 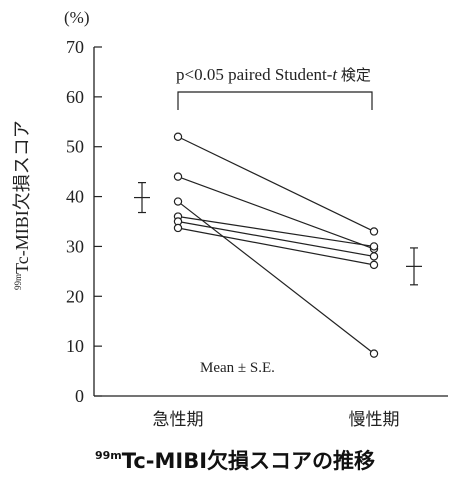 What do you see at coordinates (254, 74) in the screenshot?
I see `significance-text: p<0.05 paired Student-` at bounding box center [254, 74].